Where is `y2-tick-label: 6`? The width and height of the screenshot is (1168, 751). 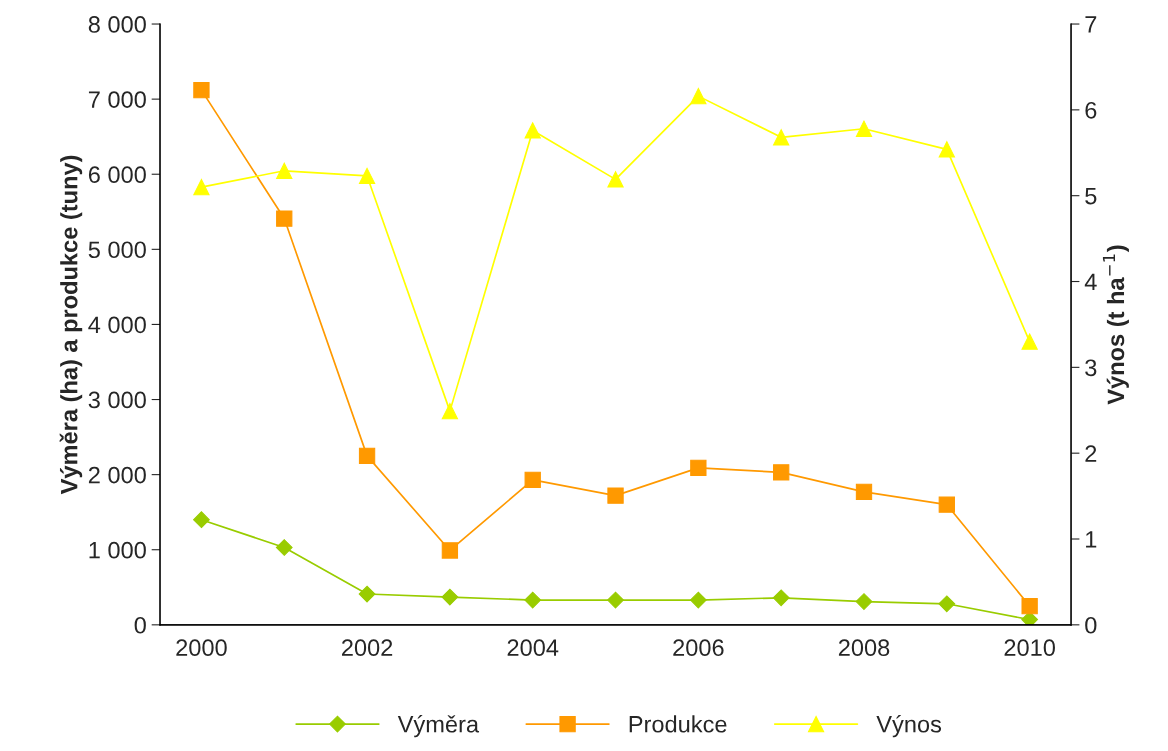 y2-tick-label: 6 is located at coordinates (1091, 110).